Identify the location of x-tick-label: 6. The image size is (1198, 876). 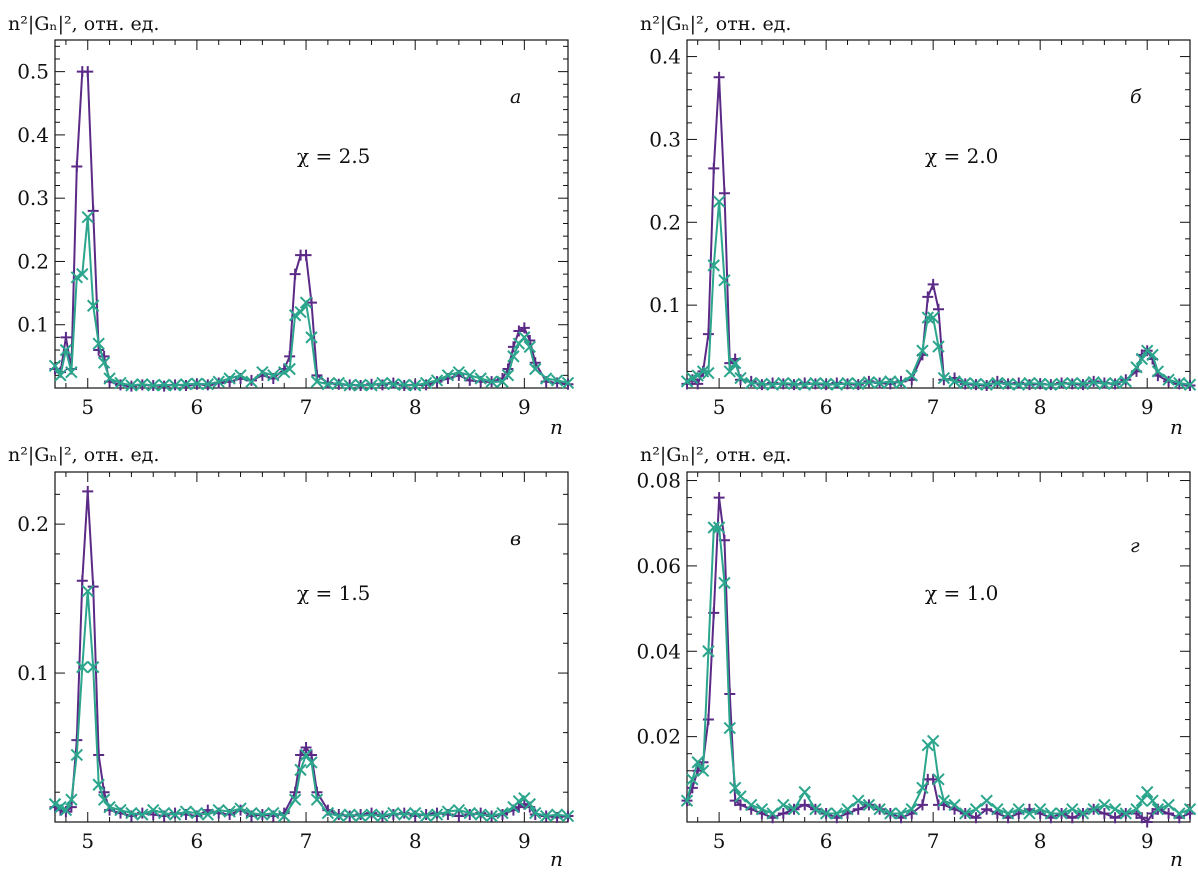
(197, 841).